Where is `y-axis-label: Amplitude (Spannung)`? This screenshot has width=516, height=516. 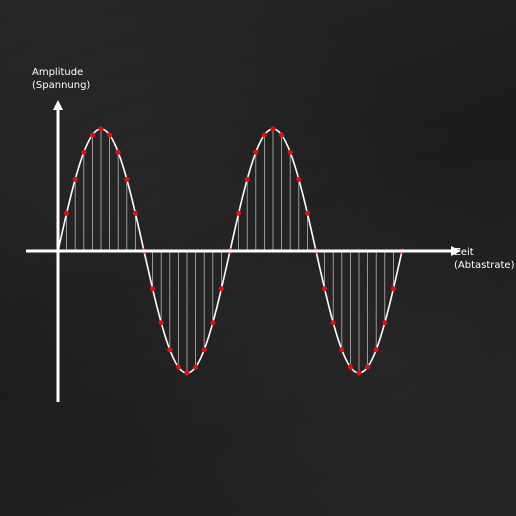 y-axis-label: Amplitude (Spannung) is located at coordinates (61, 79).